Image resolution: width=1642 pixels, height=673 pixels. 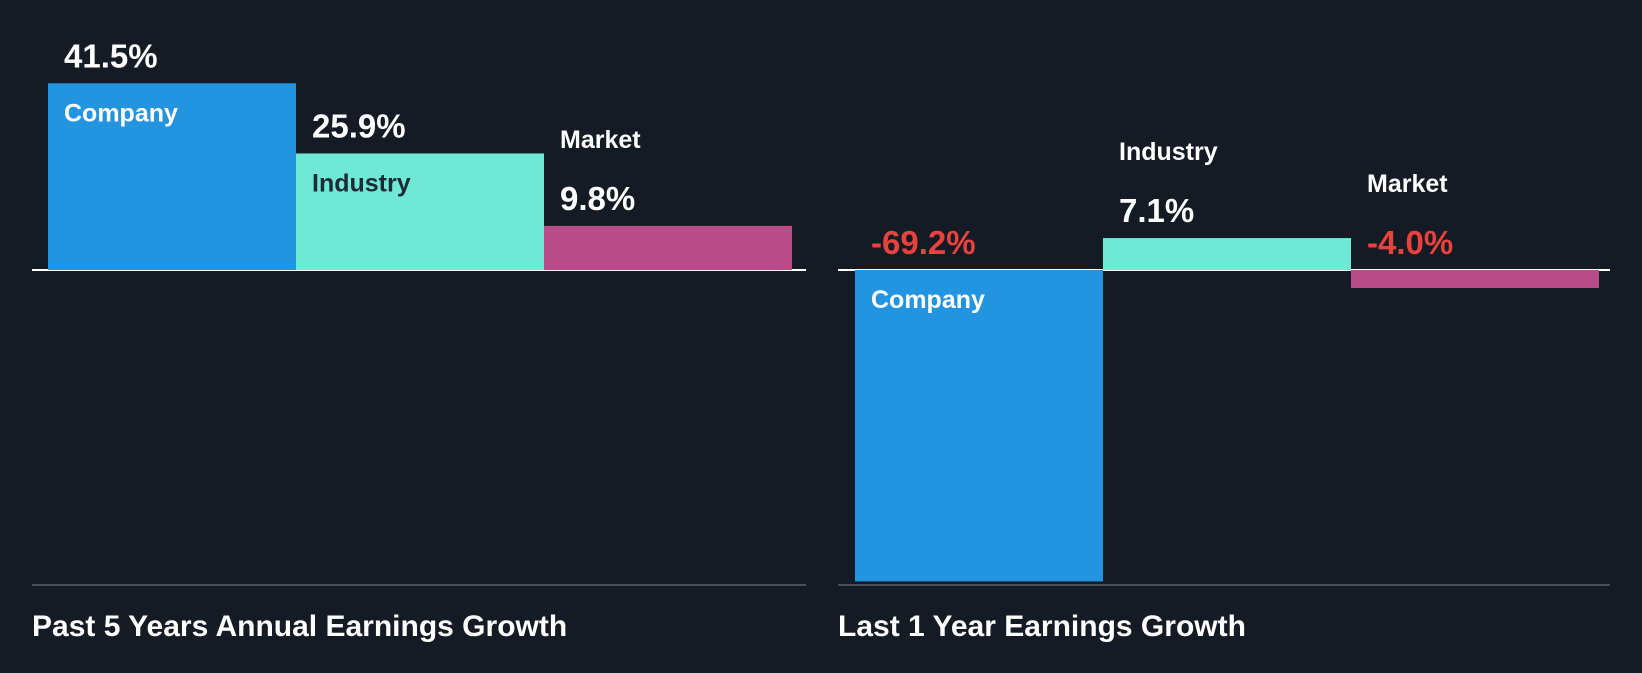 I want to click on value-label-market: -4.0%, so click(x=1410, y=242).